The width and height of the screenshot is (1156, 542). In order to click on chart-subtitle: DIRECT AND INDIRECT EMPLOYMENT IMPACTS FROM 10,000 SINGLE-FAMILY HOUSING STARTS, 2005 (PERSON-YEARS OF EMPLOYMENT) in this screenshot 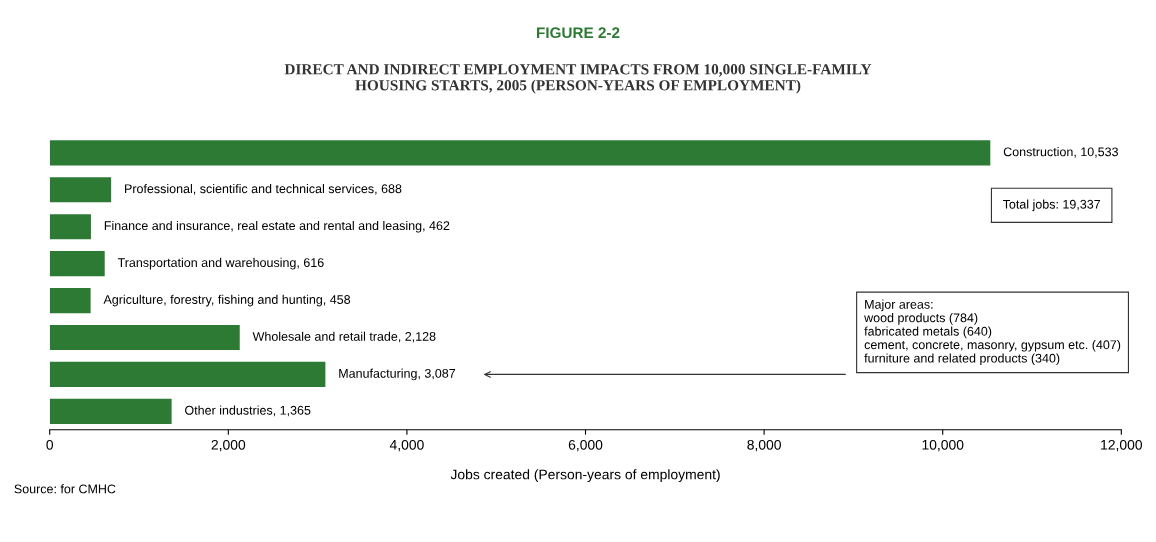, I will do `click(578, 79)`.